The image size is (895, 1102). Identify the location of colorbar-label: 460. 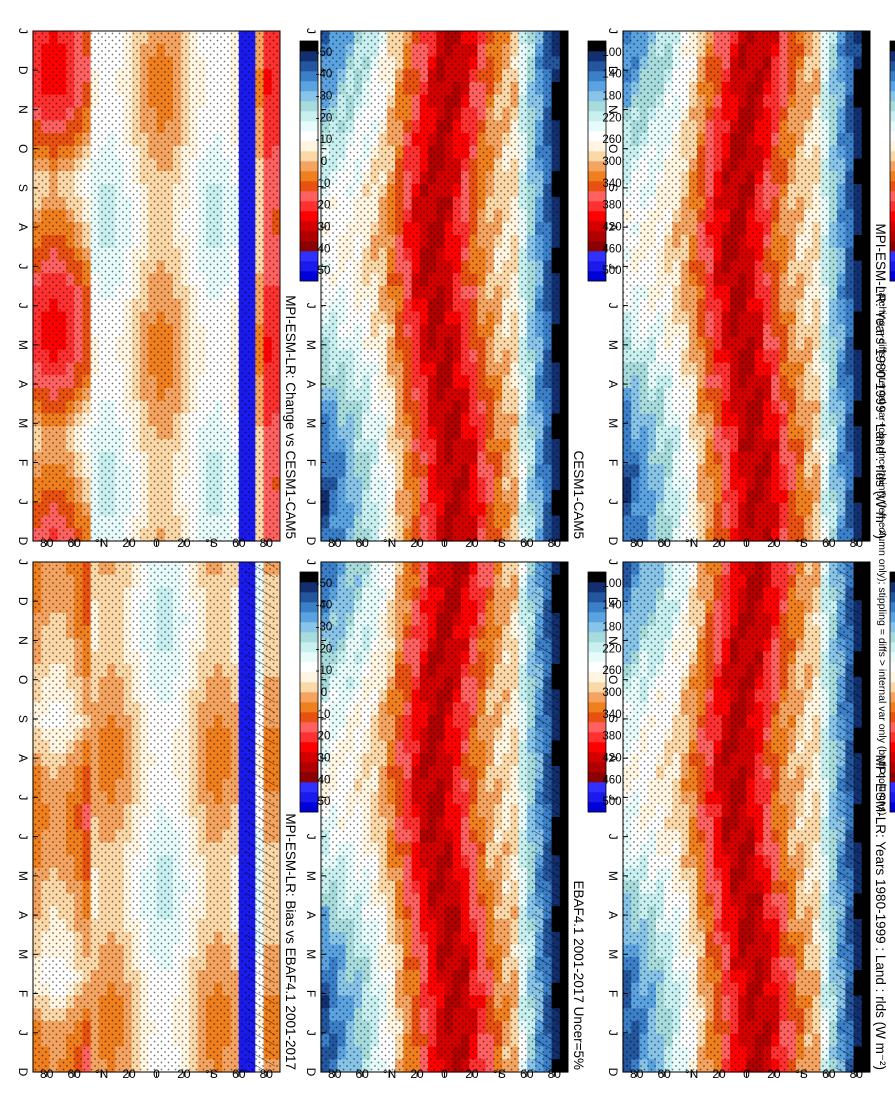
(611, 780).